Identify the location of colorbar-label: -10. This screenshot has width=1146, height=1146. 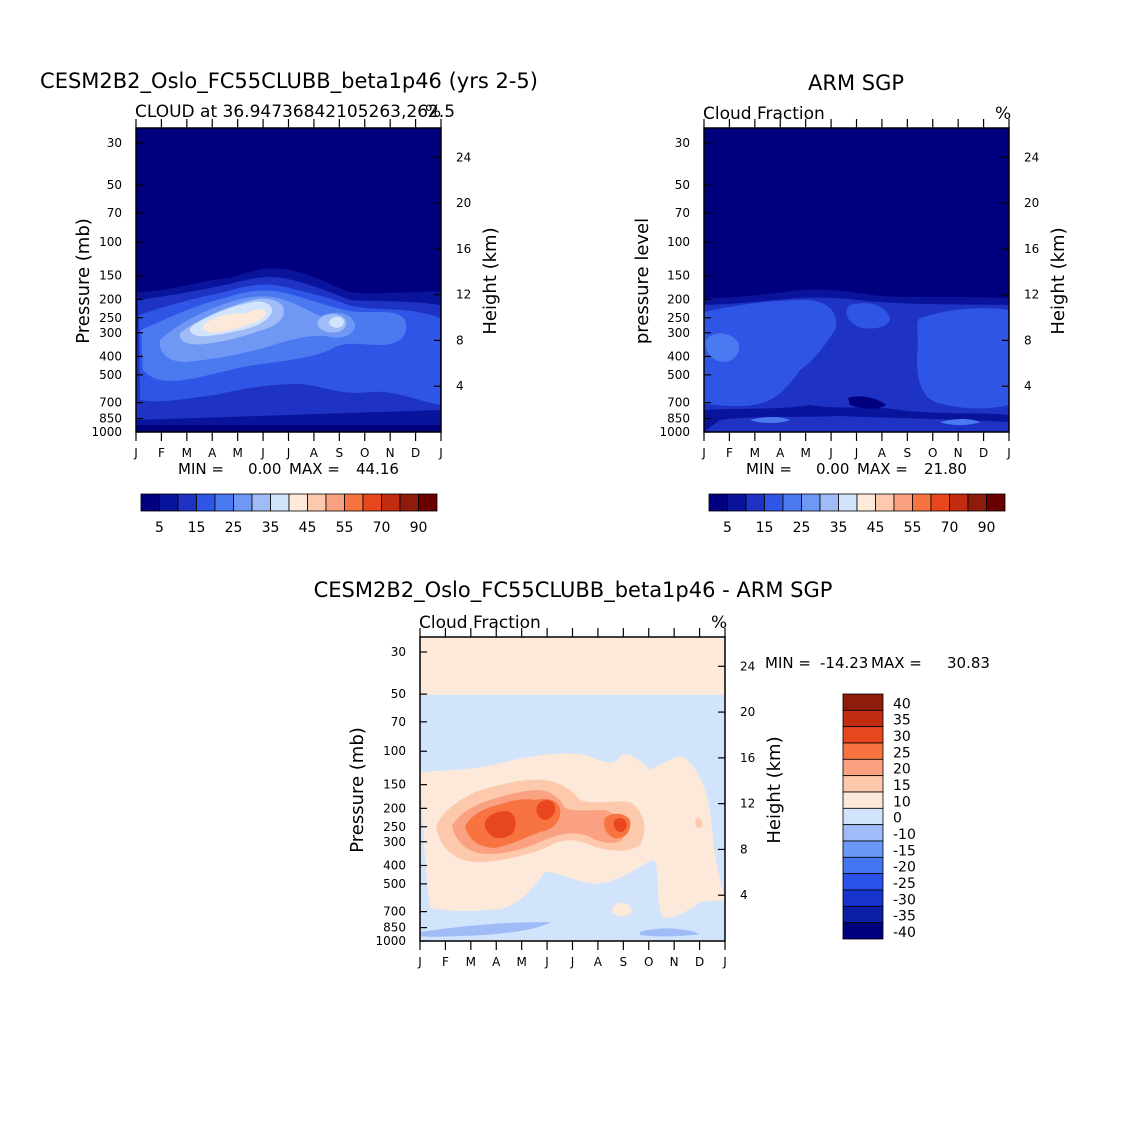
(904, 835).